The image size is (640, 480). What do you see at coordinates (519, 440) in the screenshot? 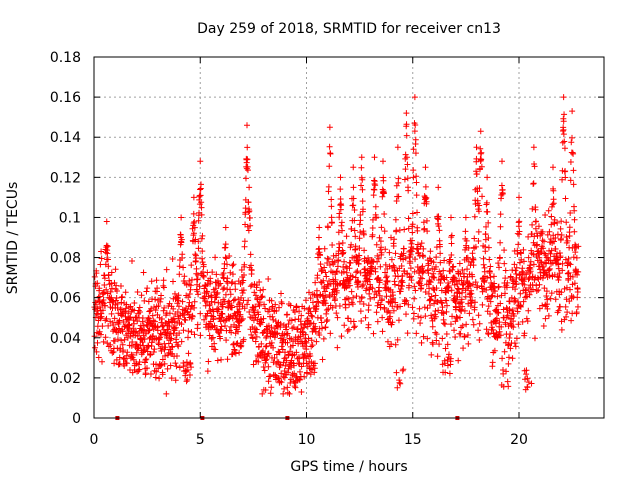
I see `x-tick-label: 20` at bounding box center [519, 440].